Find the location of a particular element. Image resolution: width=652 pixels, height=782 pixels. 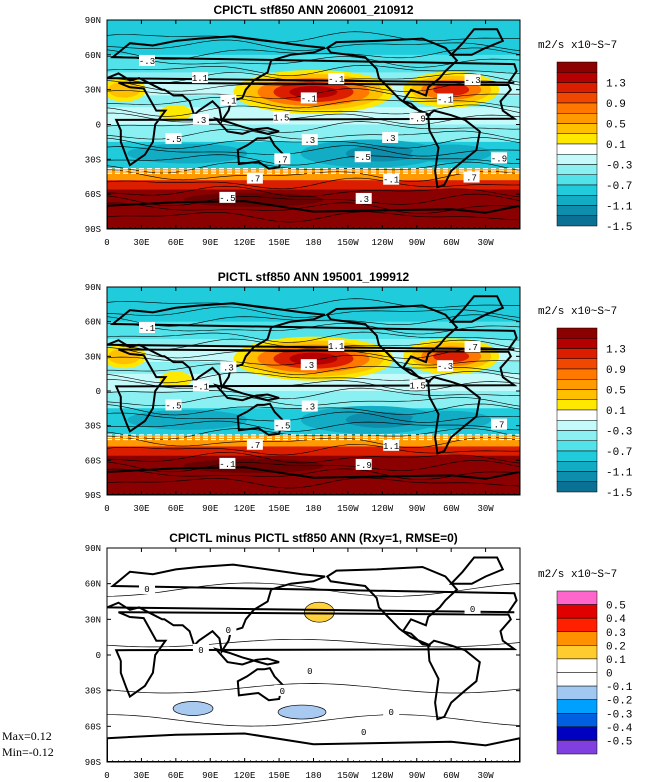

x-tick-label: 60E is located at coordinates (176, 776).